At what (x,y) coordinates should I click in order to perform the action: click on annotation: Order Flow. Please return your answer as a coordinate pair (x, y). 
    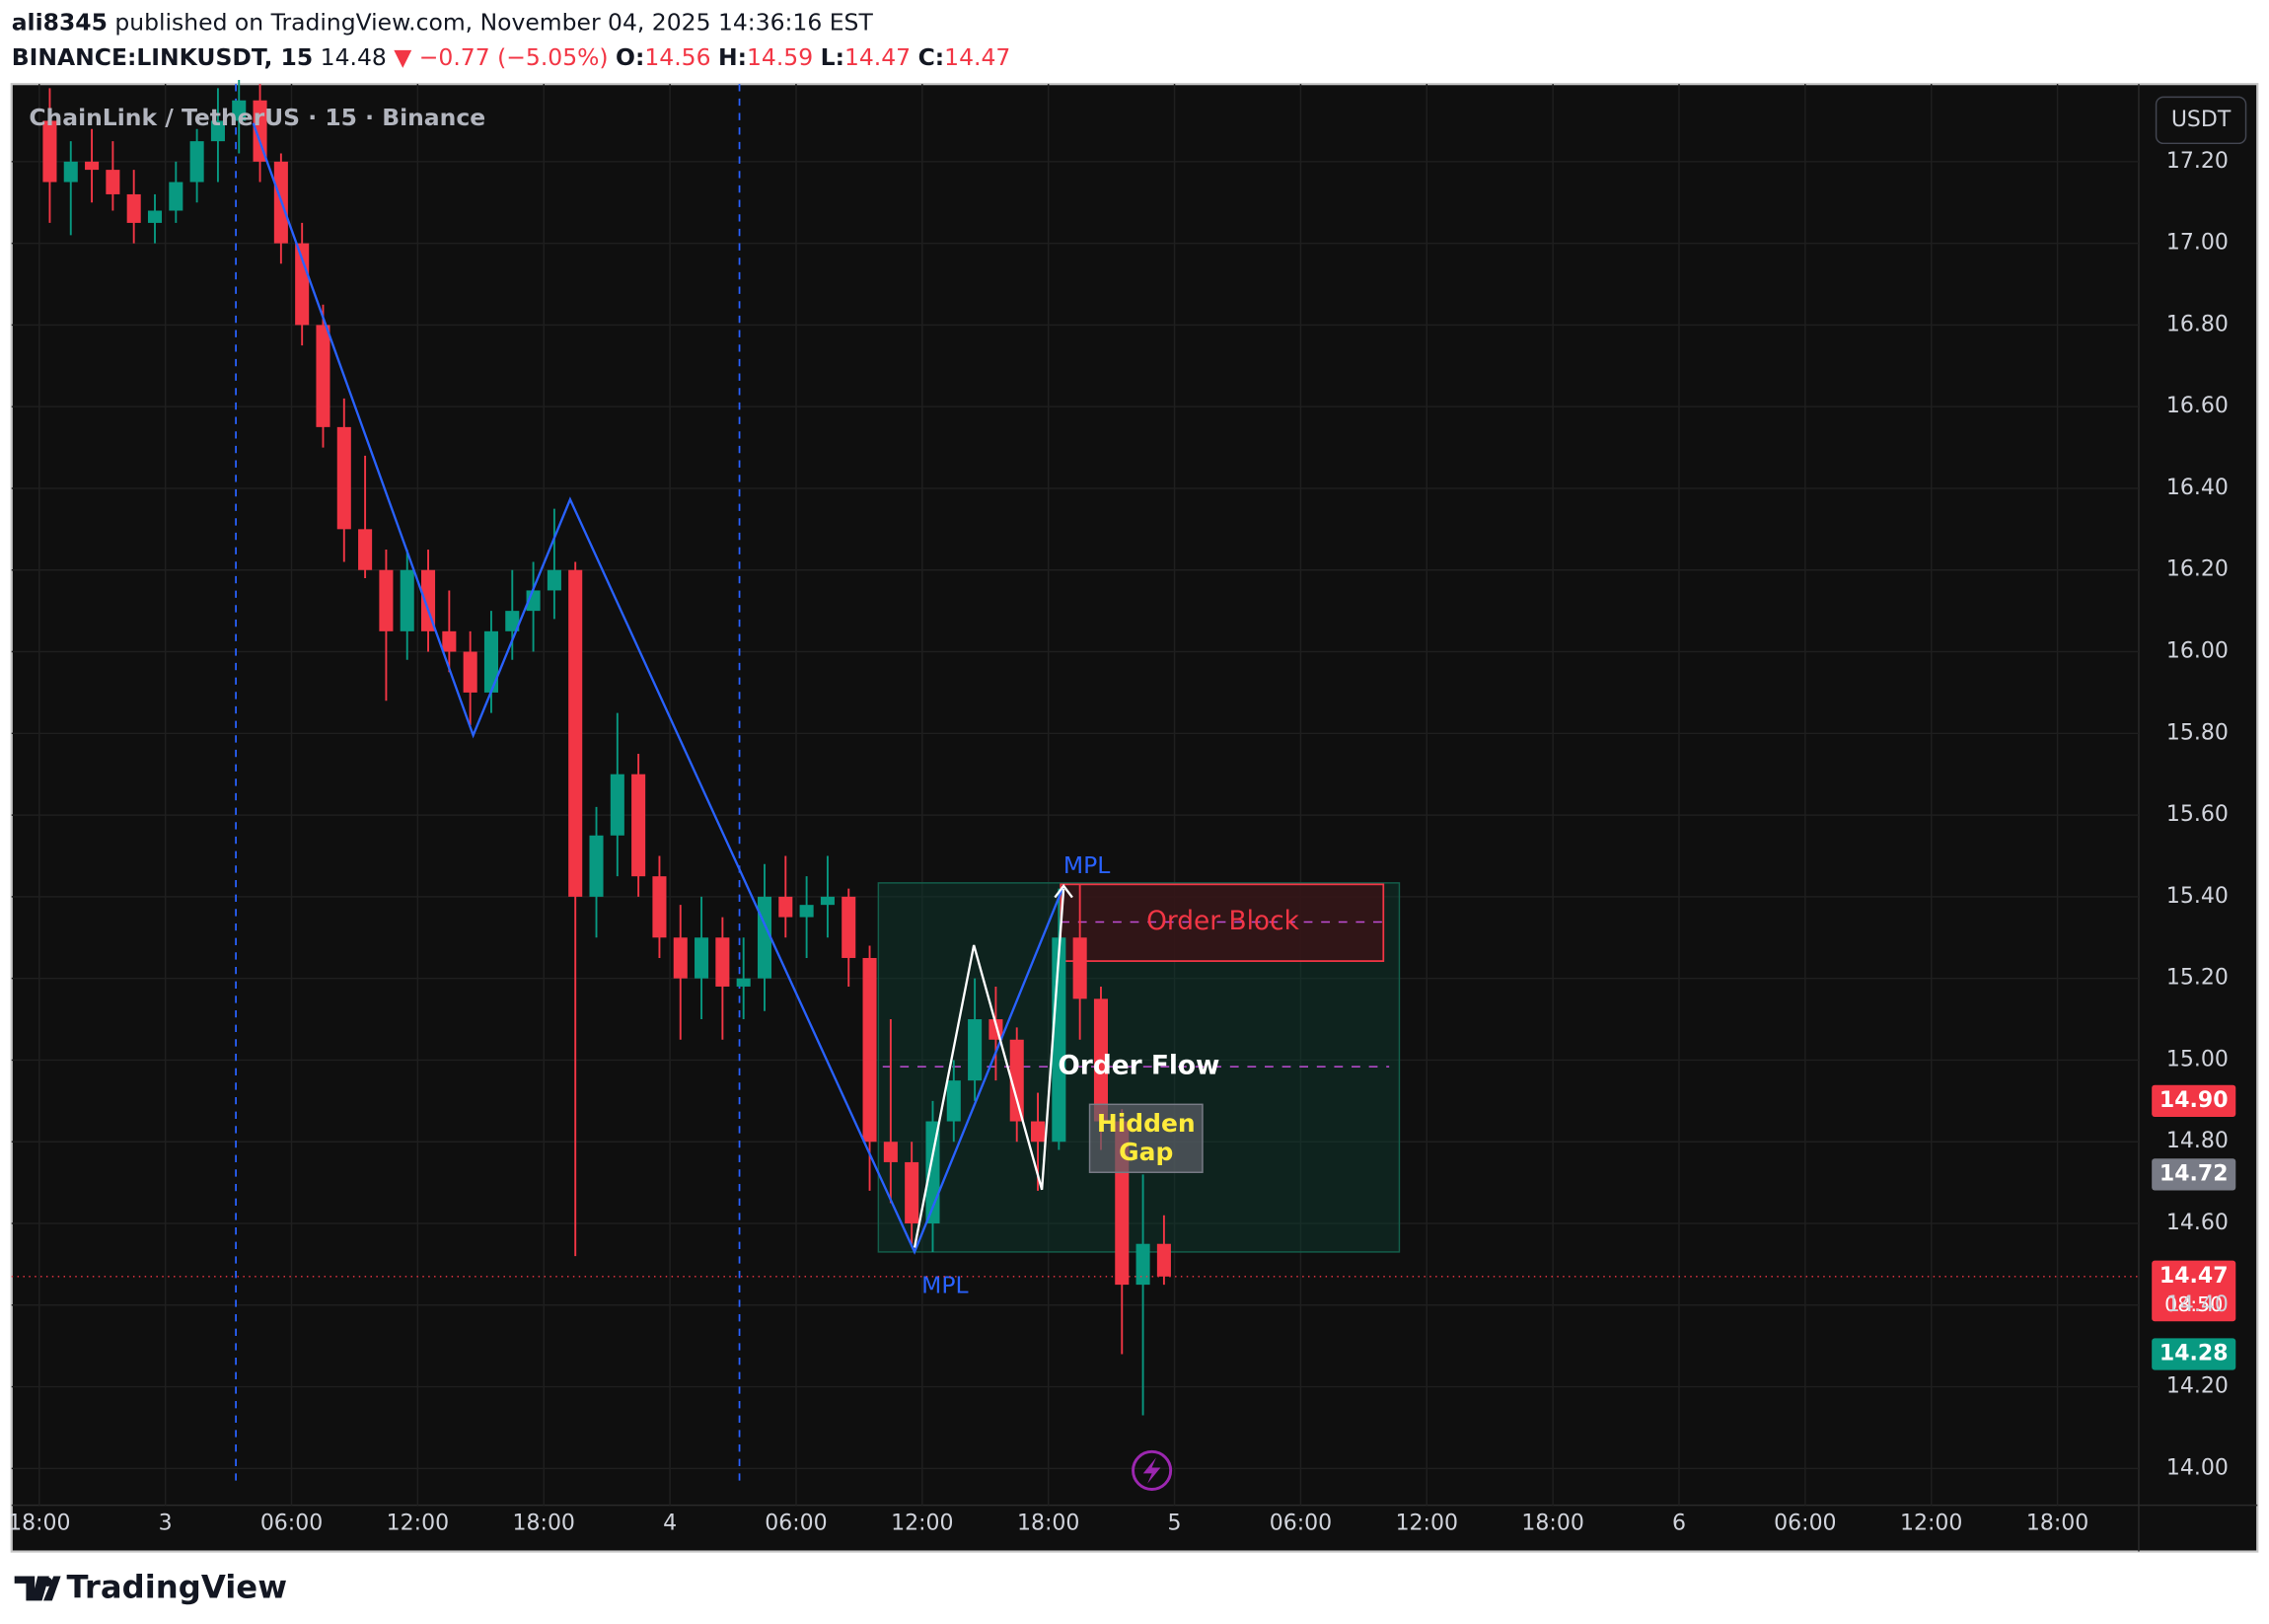
    Looking at the image, I should click on (1138, 1066).